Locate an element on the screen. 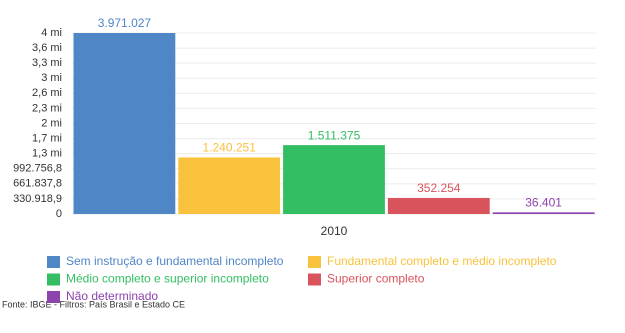  value-label: 352.254 is located at coordinates (439, 188).